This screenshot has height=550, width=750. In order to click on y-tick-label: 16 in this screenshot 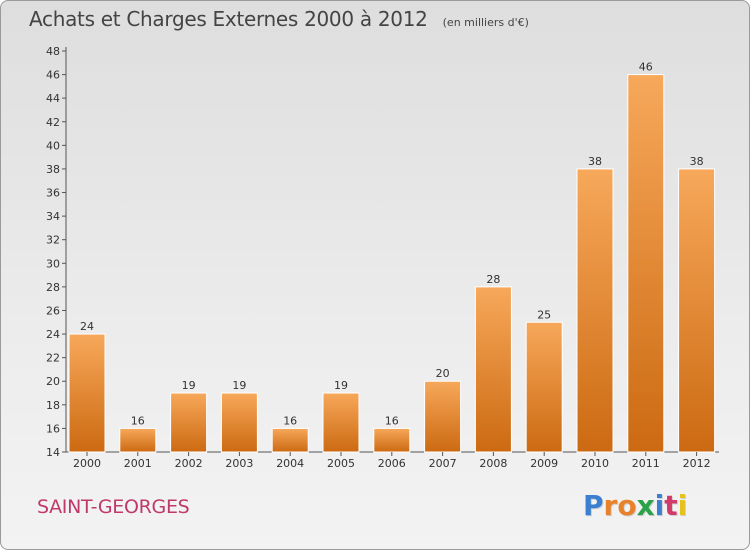, I will do `click(53, 428)`.